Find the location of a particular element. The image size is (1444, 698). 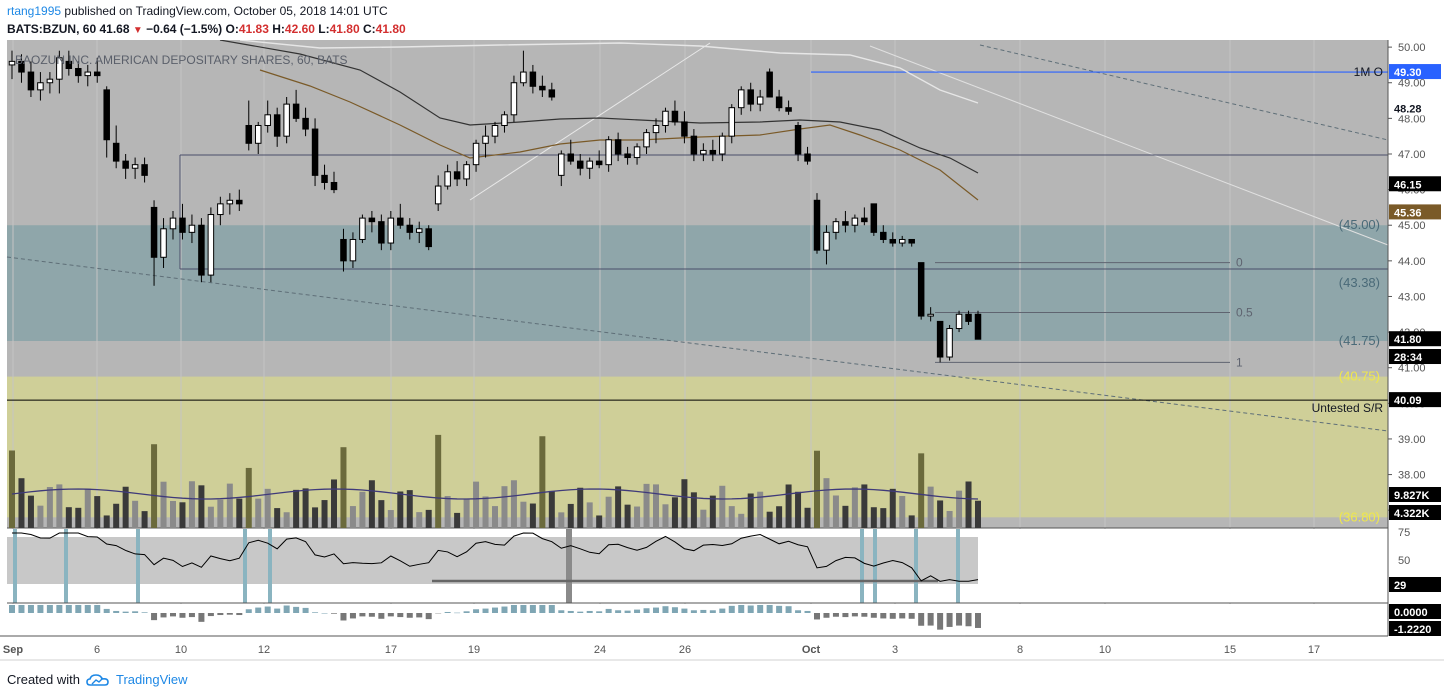

volume-ma-line is located at coordinates (495, 494).